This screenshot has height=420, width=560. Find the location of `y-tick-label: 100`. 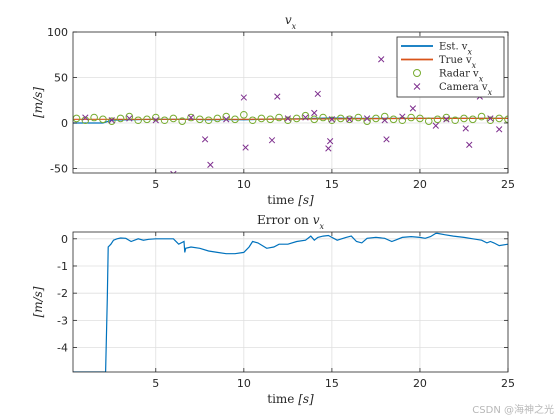

y-tick-label: 100 is located at coordinates (57, 32).